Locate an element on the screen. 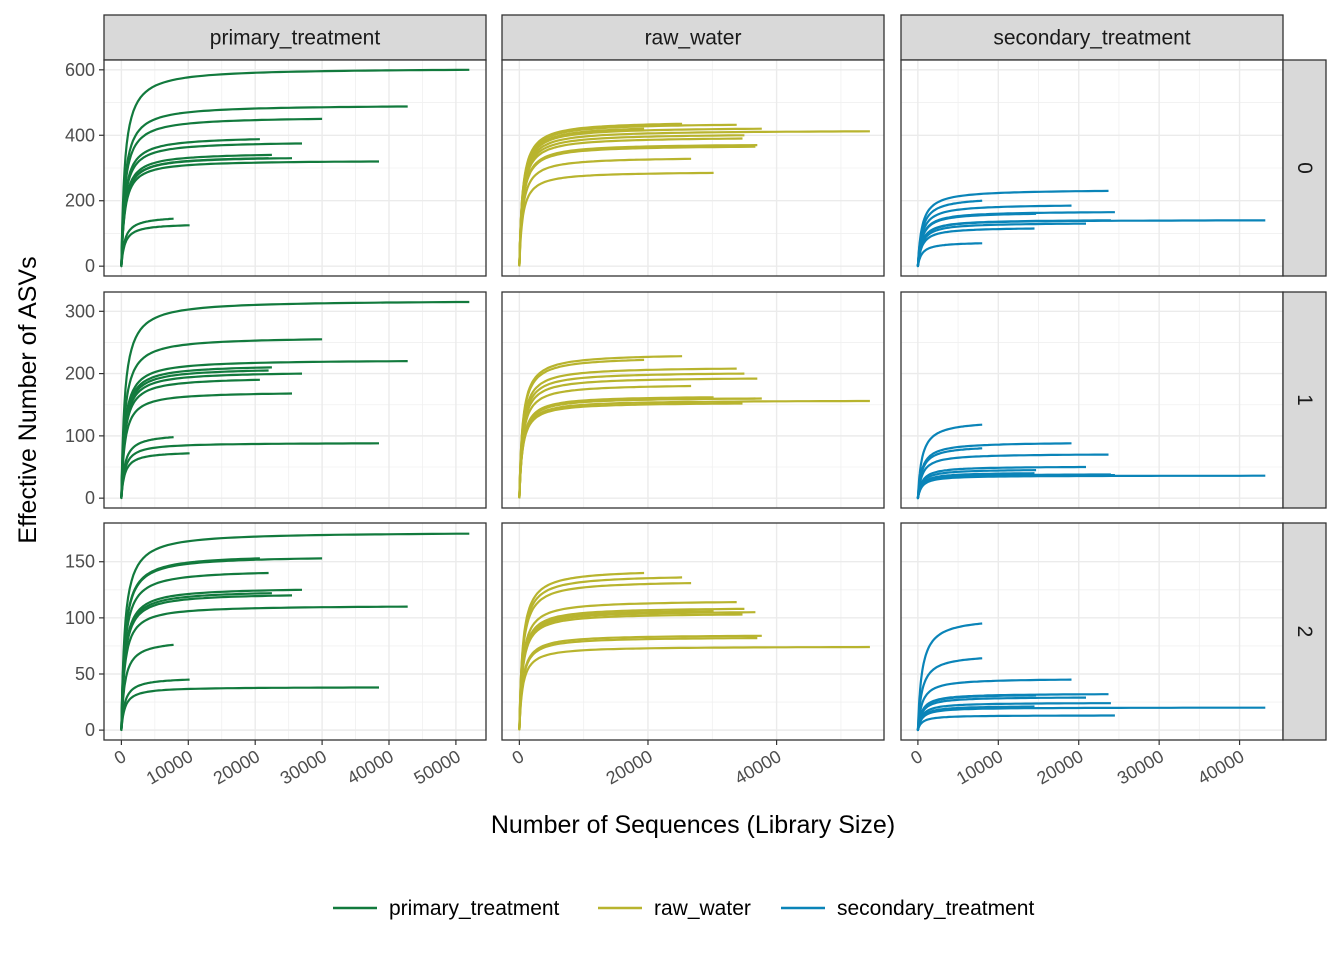  y-tick-label: 300 is located at coordinates (80, 311).